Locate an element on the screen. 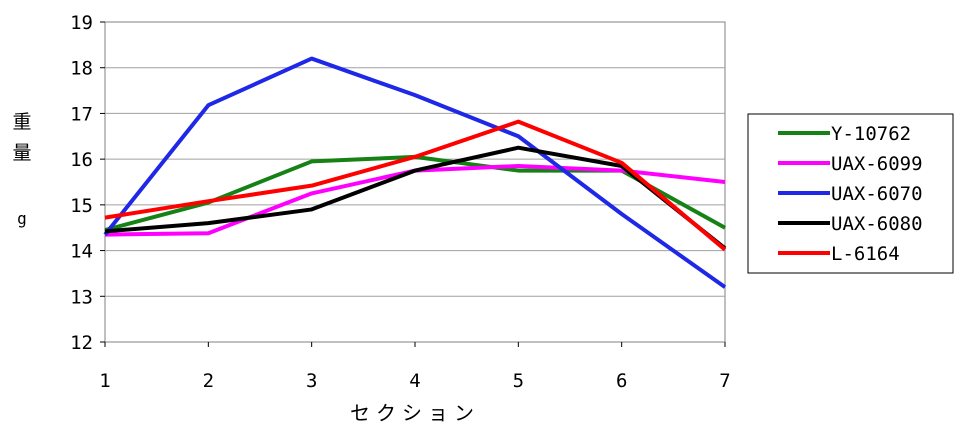 This screenshot has width=961, height=428. legend-label: UAX-6080 is located at coordinates (877, 224).